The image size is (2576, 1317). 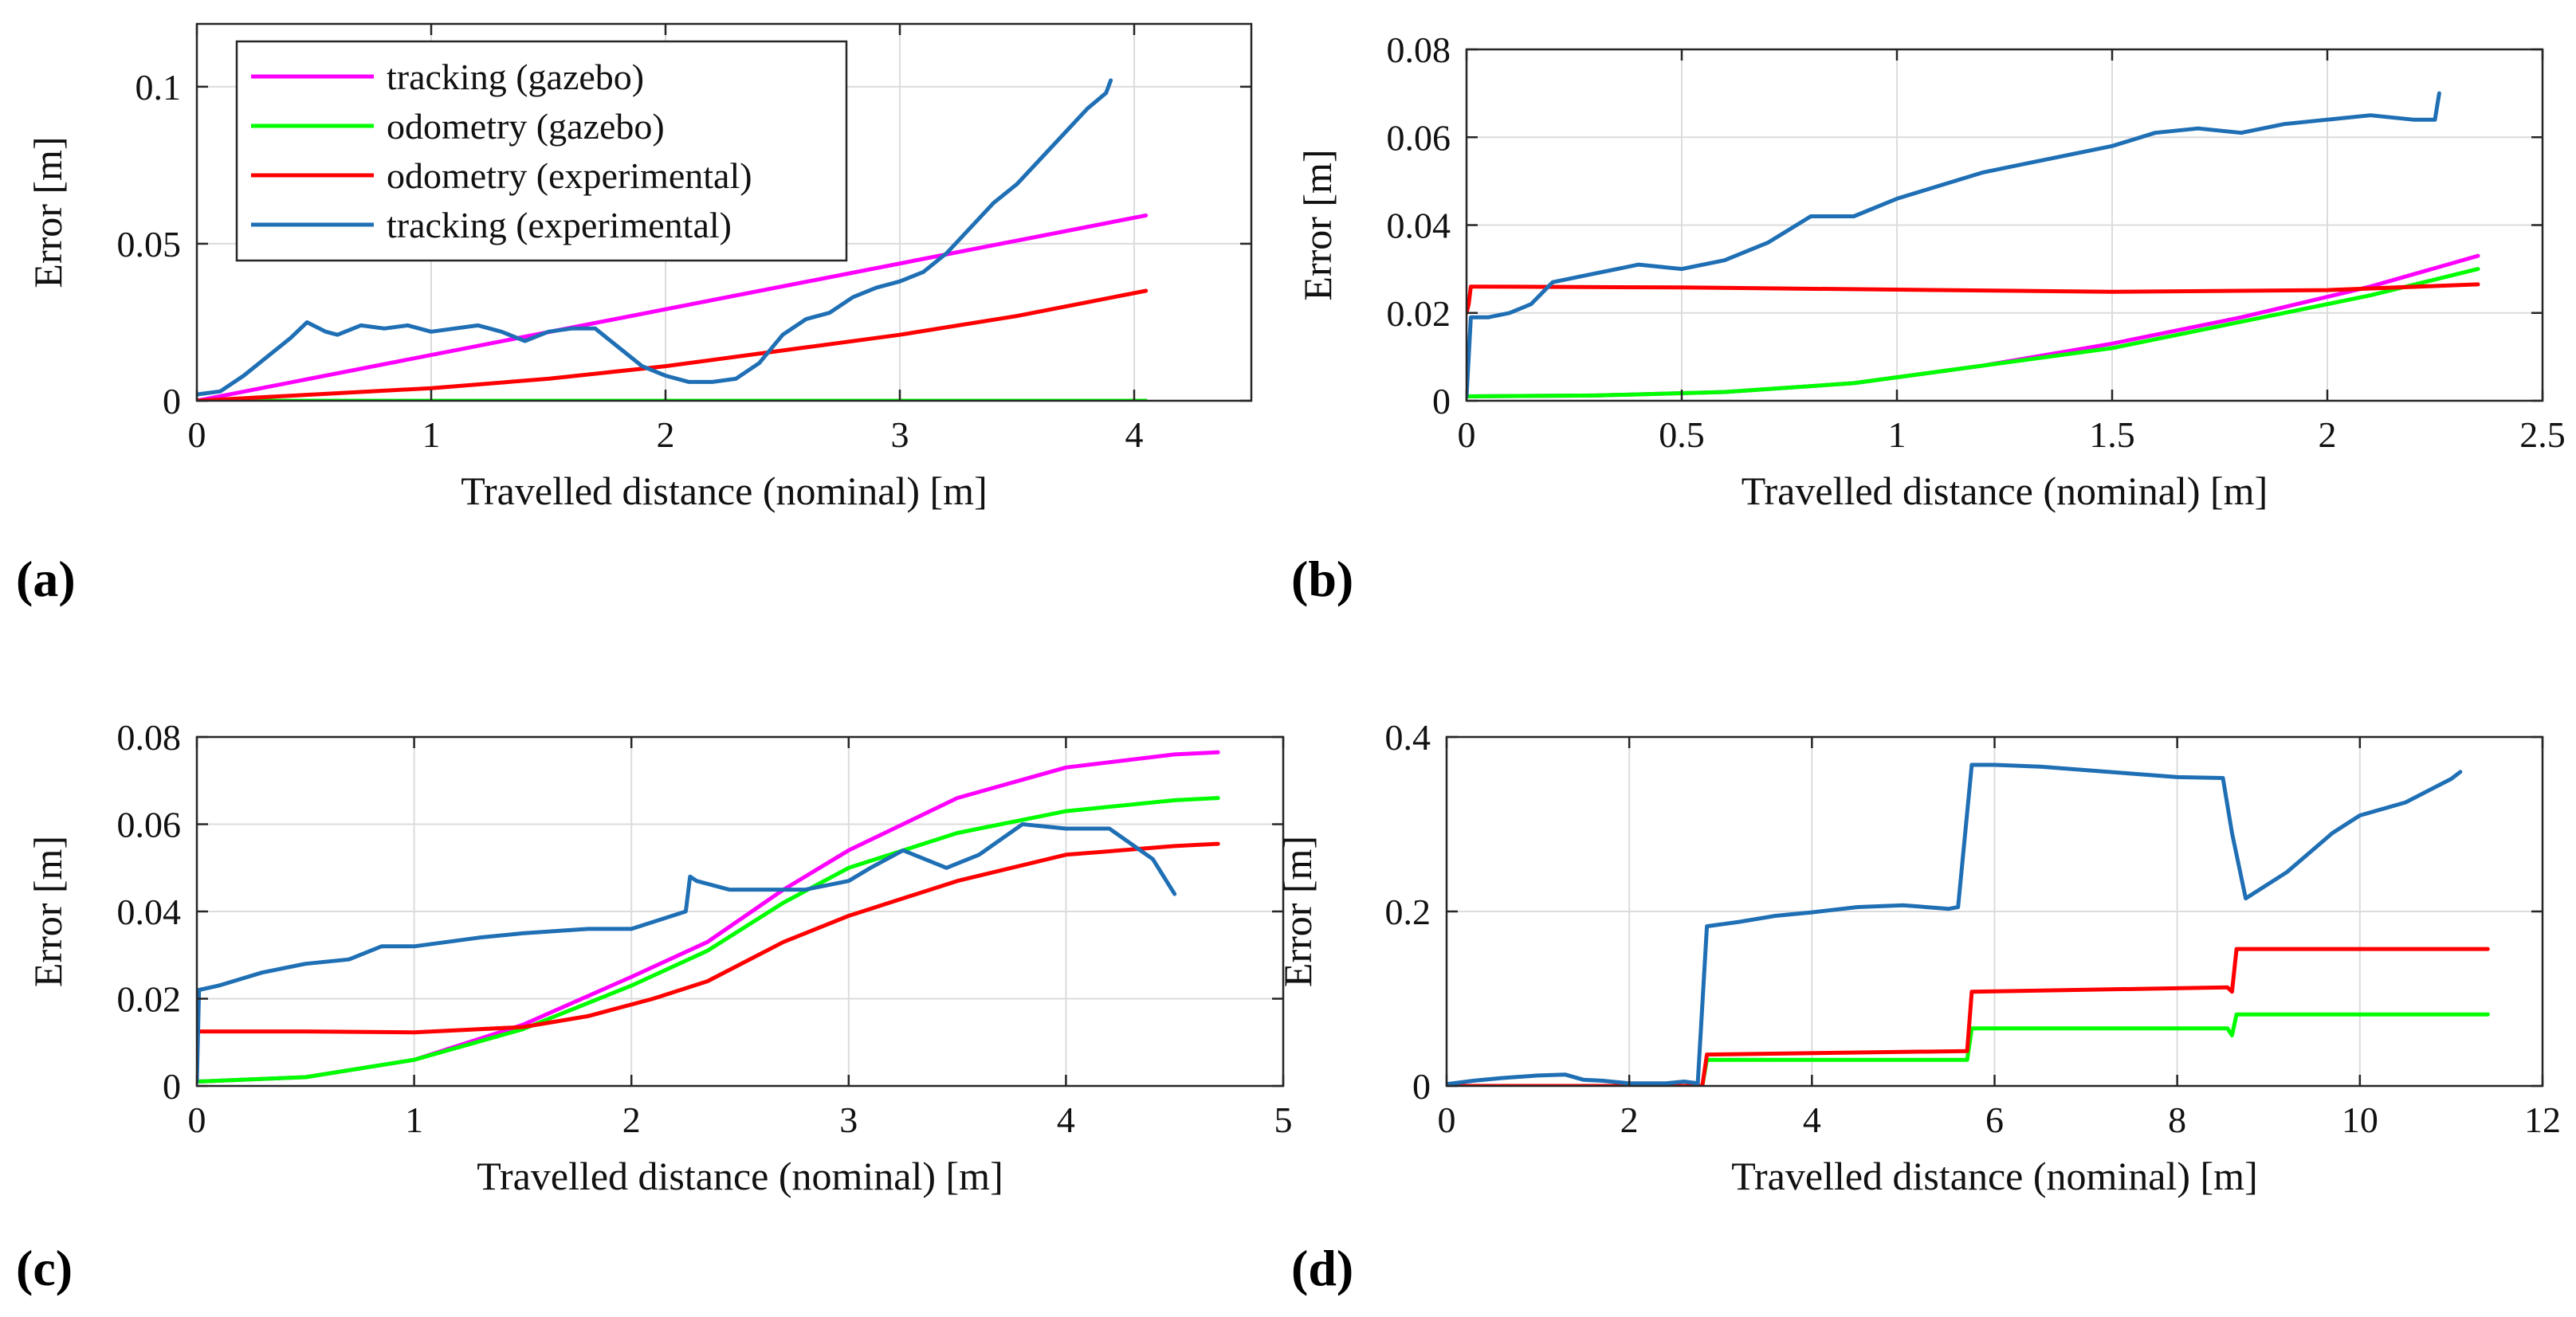 What do you see at coordinates (515, 77) in the screenshot?
I see `legend-label: tracking (gazebo)` at bounding box center [515, 77].